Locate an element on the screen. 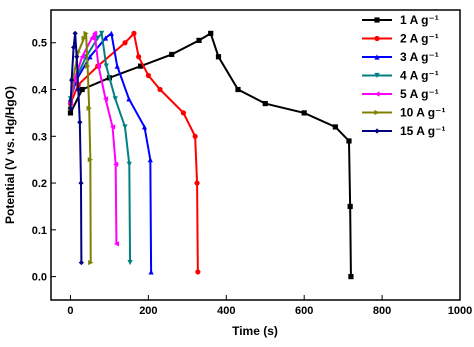  x-tick-label: 600 is located at coordinates (304, 311).